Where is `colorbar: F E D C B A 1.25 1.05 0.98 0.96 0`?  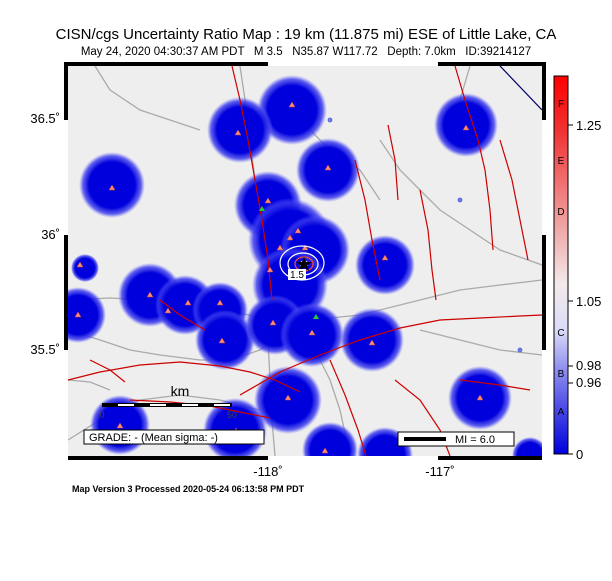 colorbar: F E D C B A 1.25 1.05 0.98 0.96 0 is located at coordinates (577, 268).